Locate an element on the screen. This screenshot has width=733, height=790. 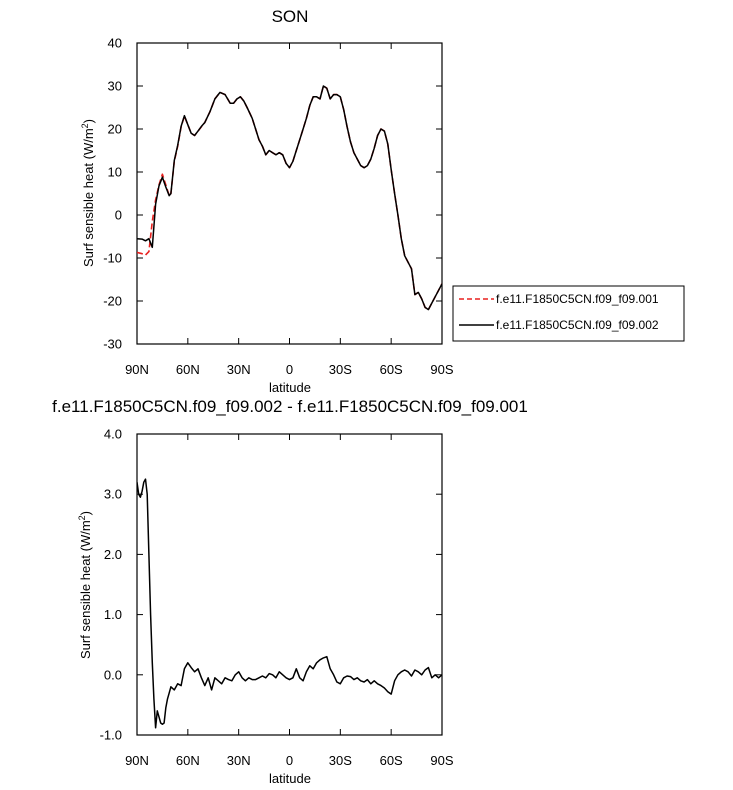
top-x-tick-label: 0 is located at coordinates (289, 369).